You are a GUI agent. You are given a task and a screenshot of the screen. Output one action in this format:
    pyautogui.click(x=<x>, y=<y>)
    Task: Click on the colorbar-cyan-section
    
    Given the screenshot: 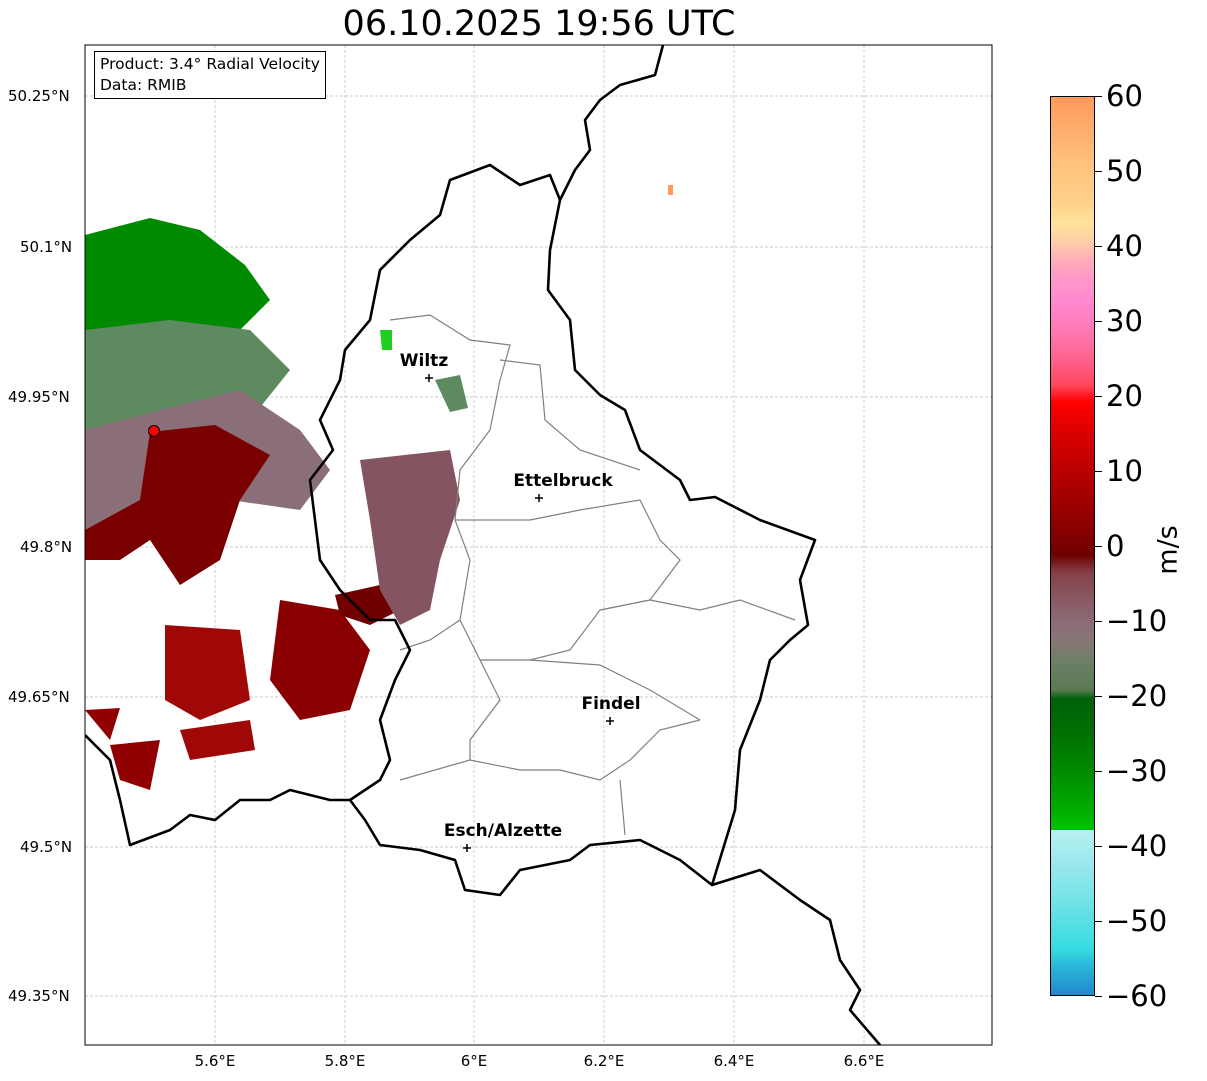 What is the action you would take?
    pyautogui.click(x=1072, y=913)
    